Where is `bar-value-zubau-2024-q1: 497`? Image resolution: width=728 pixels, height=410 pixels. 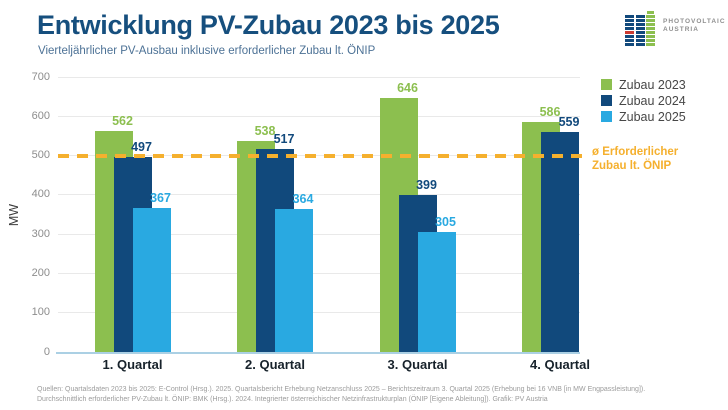 bar-value-zubau-2024-q1: 497 is located at coordinates (141, 146).